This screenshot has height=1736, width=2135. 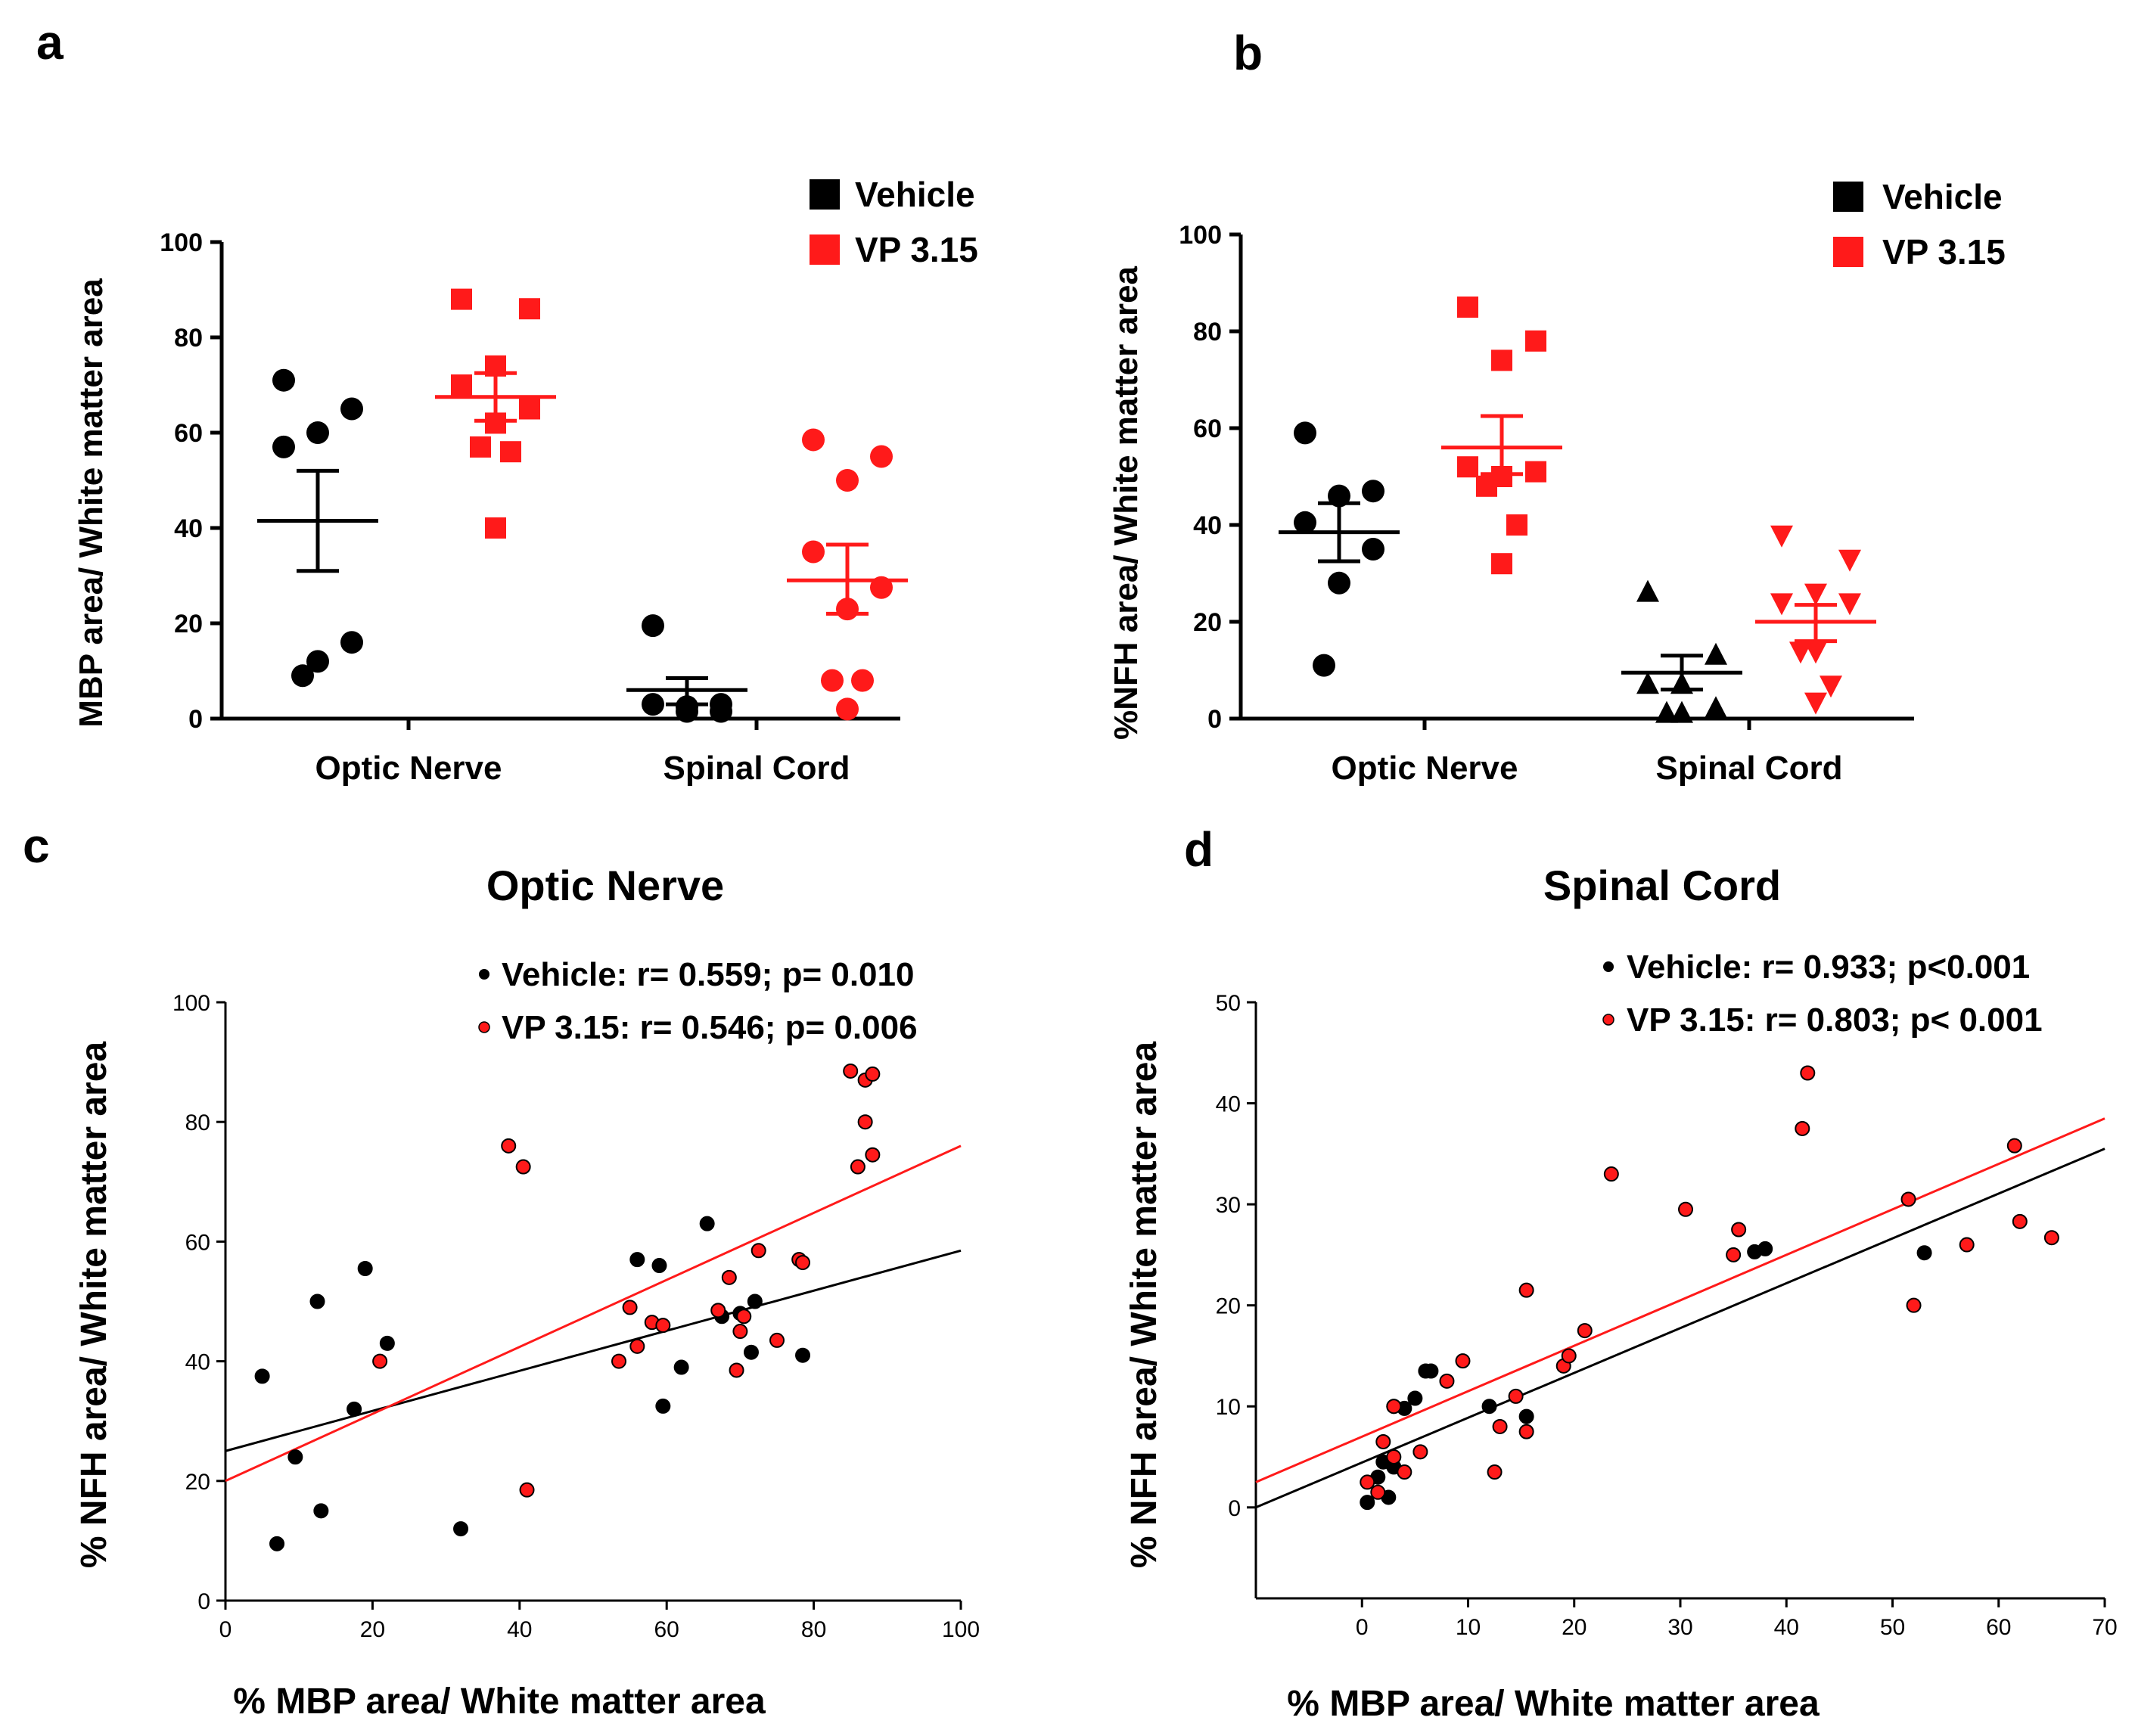 What do you see at coordinates (50, 42) in the screenshot?
I see `panel-a-letter: a` at bounding box center [50, 42].